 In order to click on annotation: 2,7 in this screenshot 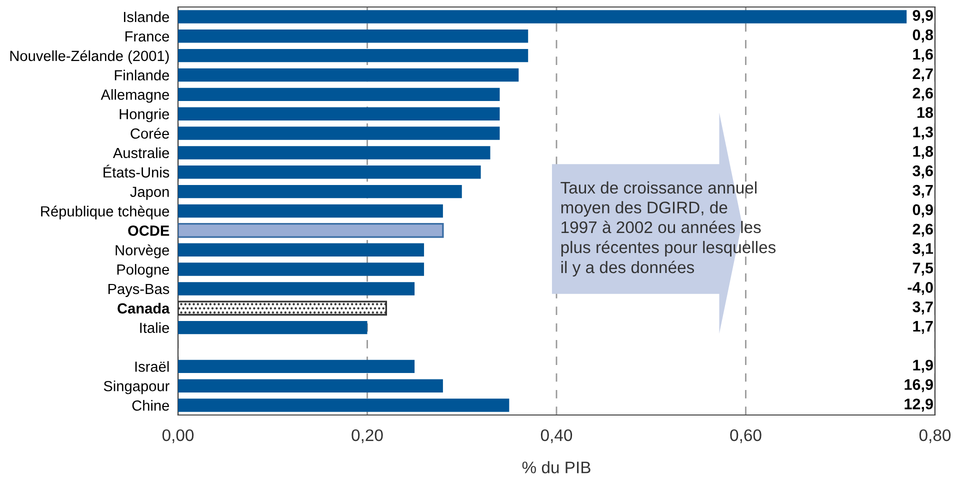, I will do `click(922, 75)`.